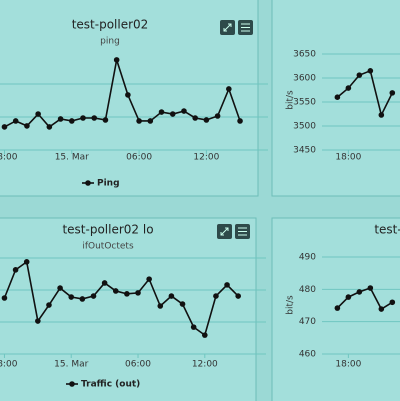 This screenshot has width=400, height=401. I want to click on legend-label: Traffic (out), so click(110, 385).